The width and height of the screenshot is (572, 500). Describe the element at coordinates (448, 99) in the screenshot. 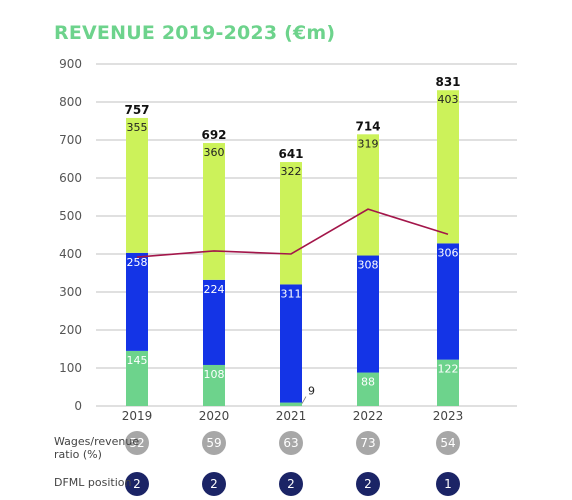

I see `bar-value-label: 403` at that location.